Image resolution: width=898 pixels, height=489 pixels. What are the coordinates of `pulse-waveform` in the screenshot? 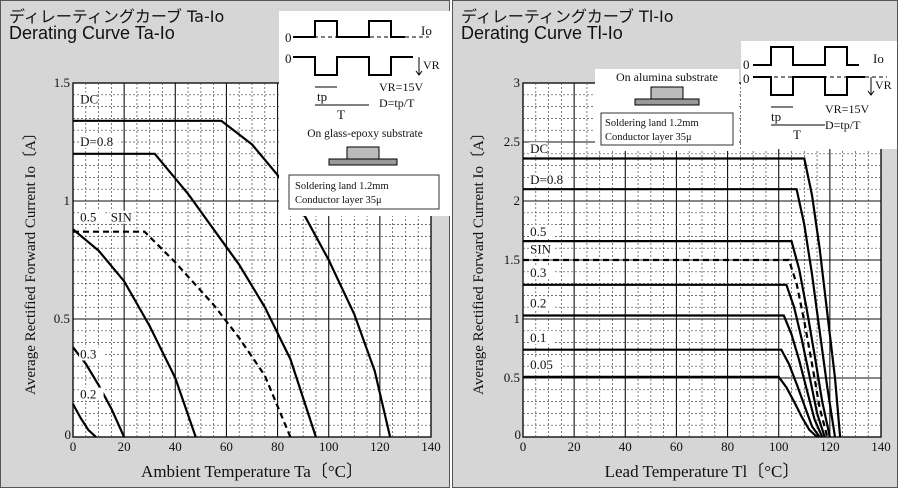 It's located at (806, 56).